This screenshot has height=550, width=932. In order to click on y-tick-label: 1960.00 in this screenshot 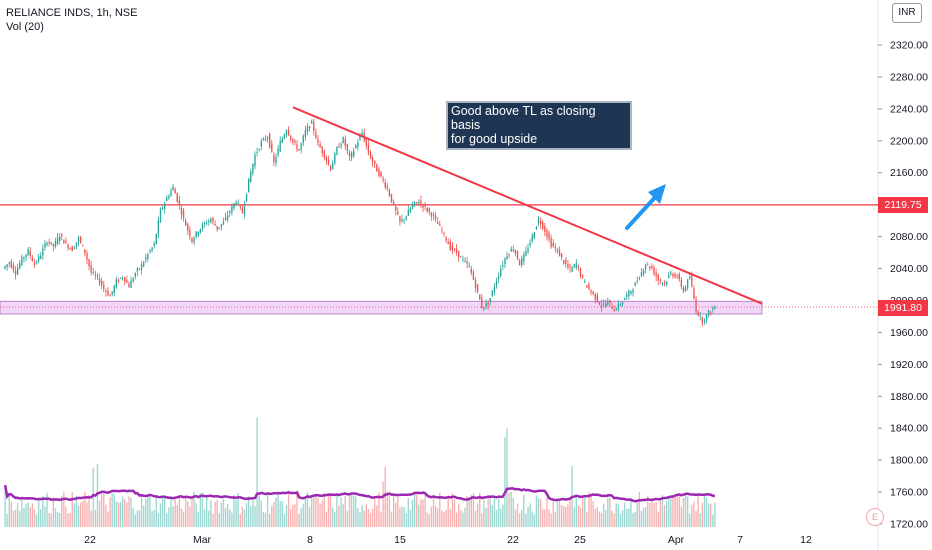, I will do `click(909, 333)`.